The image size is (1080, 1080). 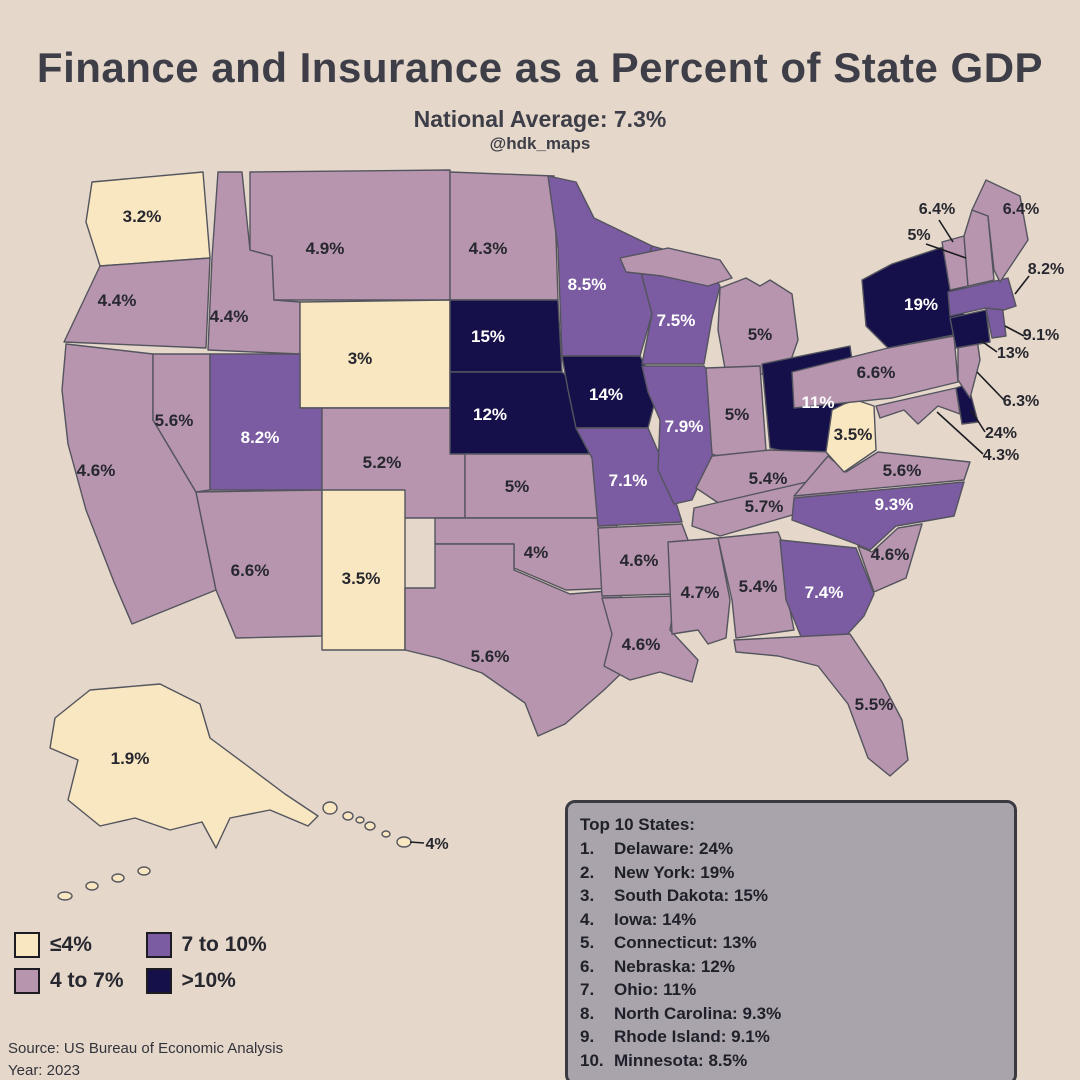 What do you see at coordinates (325, 248) in the screenshot?
I see `label-montana: 4.9%` at bounding box center [325, 248].